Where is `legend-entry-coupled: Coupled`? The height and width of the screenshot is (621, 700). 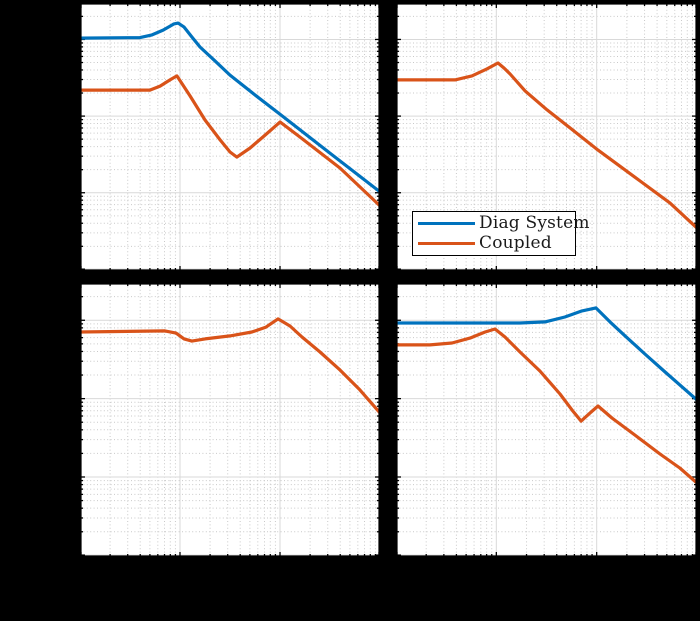
legend-entry-coupled: Coupled is located at coordinates (494, 244).